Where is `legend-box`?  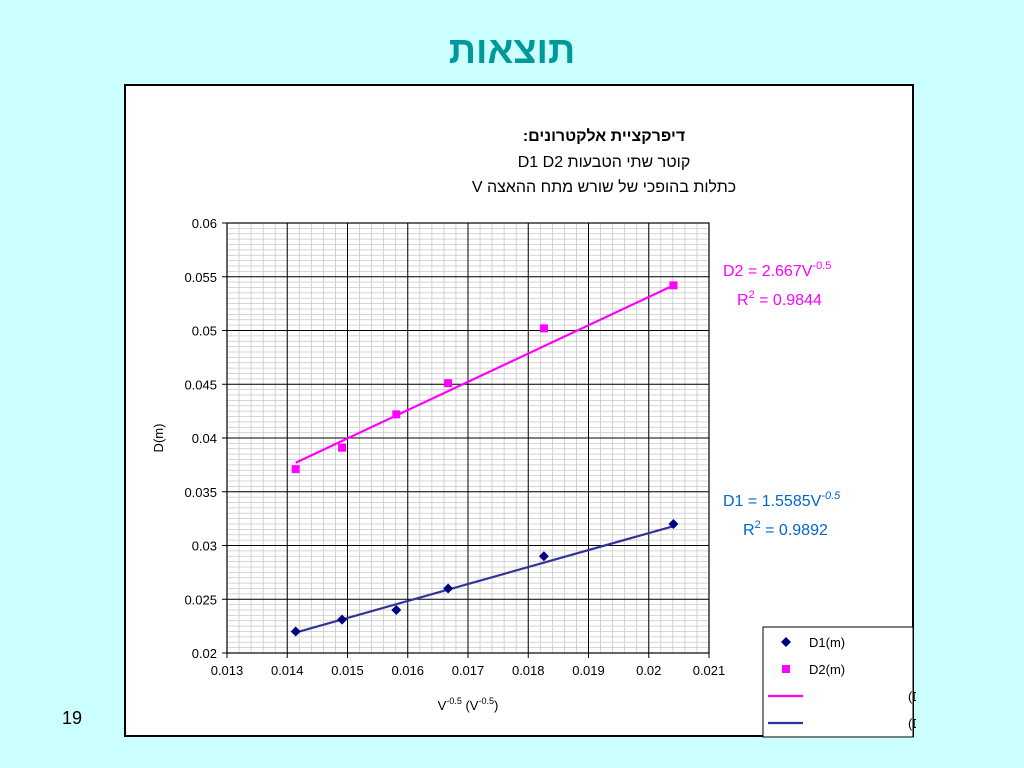
legend-box is located at coordinates (838, 682).